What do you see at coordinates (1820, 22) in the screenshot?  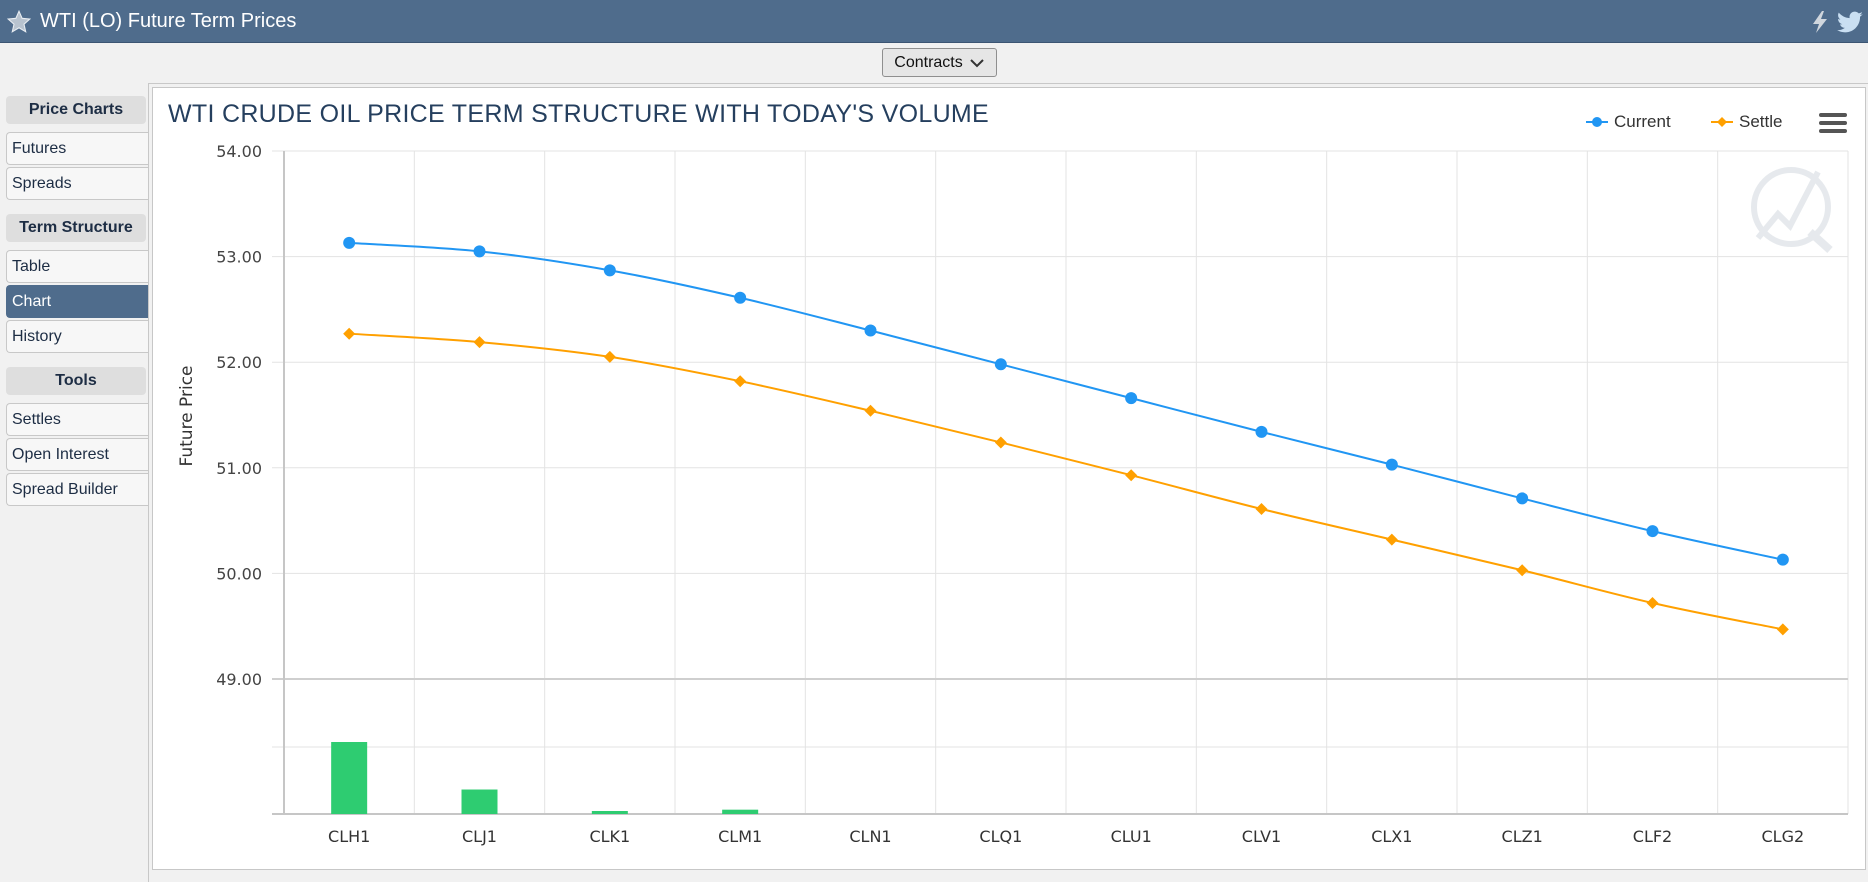 I see `lightning-icon` at bounding box center [1820, 22].